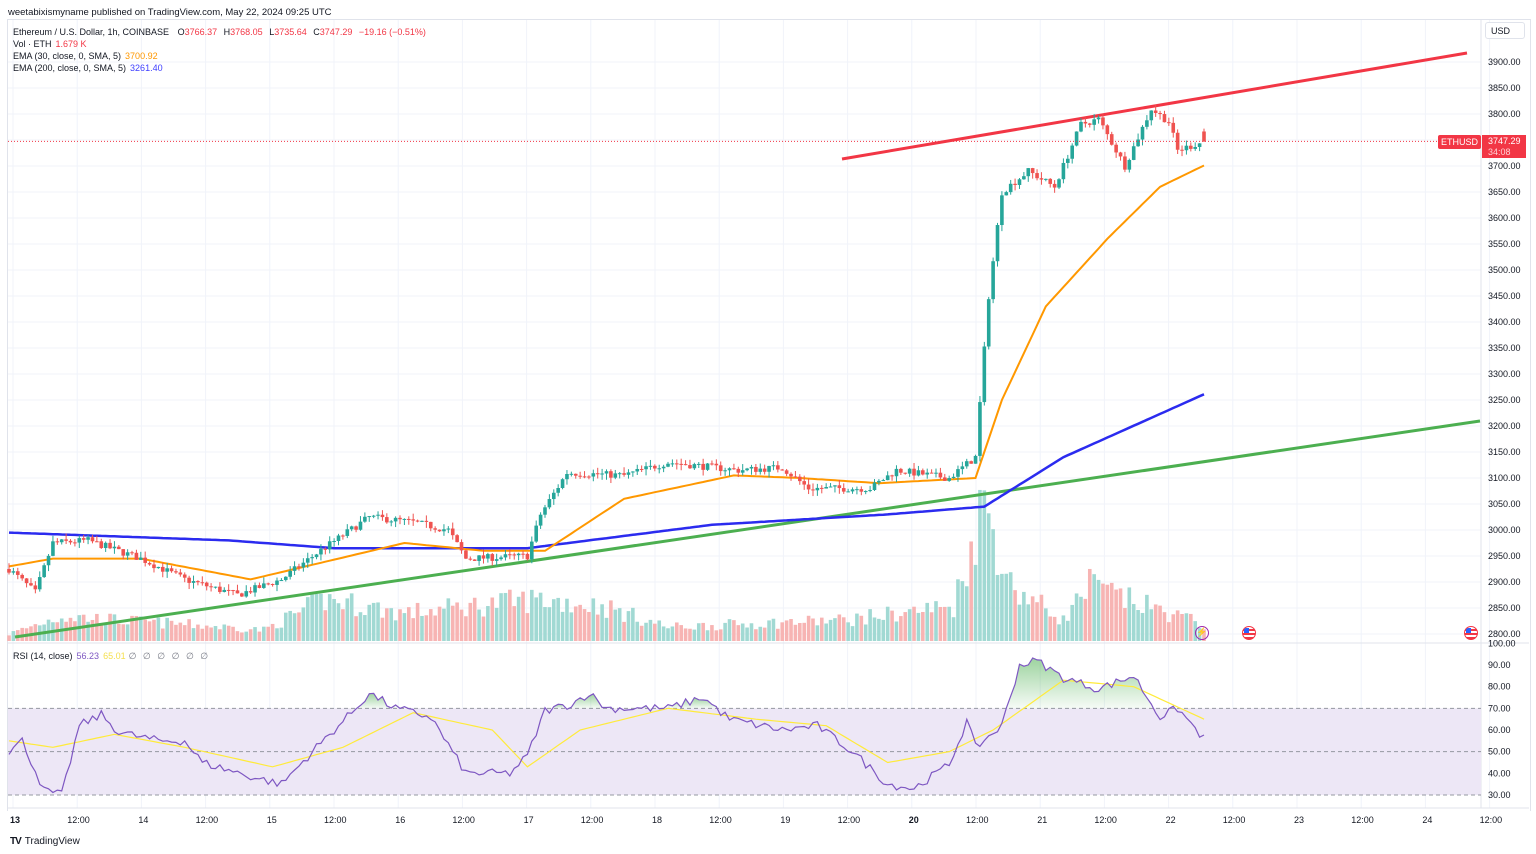 The height and width of the screenshot is (854, 1536). Describe the element at coordinates (1504, 452) in the screenshot. I see `svg-text: 3150.00` at that location.